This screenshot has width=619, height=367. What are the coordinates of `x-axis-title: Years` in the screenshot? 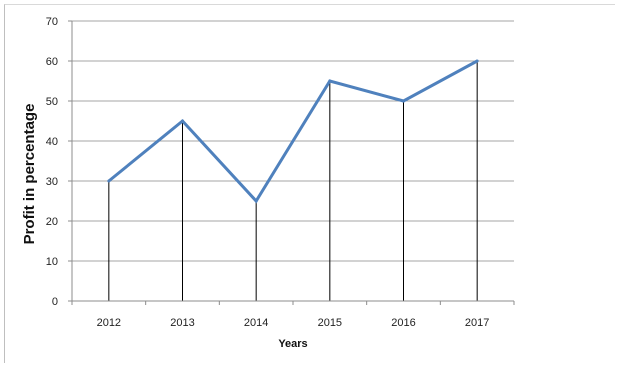 It's located at (292, 344).